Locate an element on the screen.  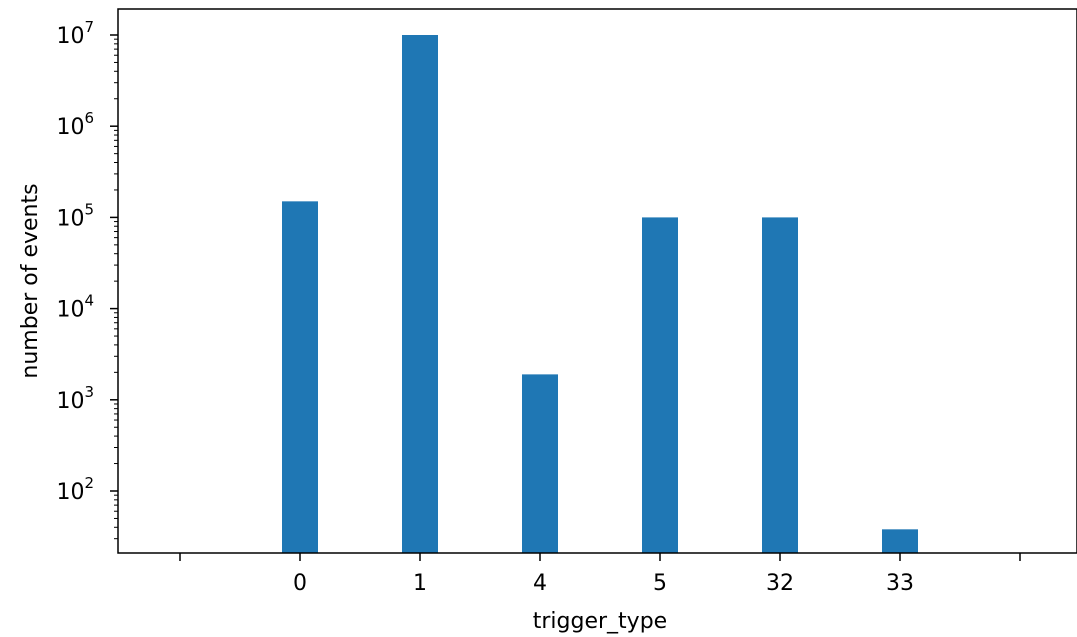
y-tick-label: 10⁶ is located at coordinates (75, 124).